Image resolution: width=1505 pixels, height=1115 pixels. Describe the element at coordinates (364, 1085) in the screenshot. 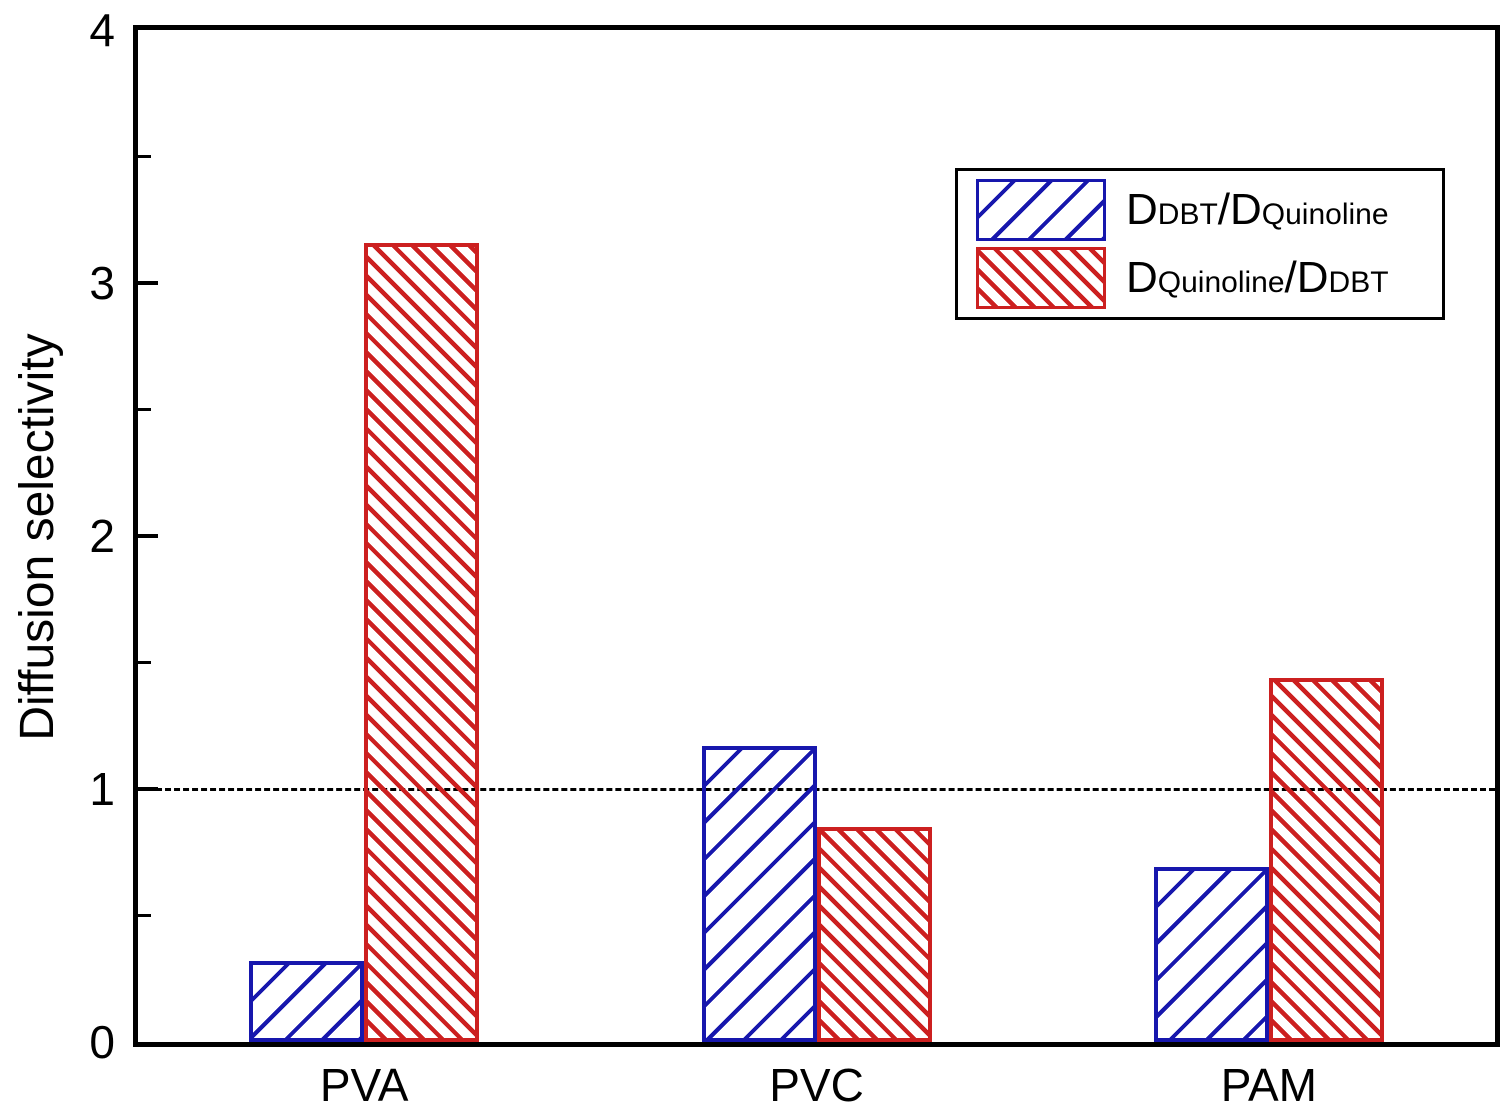

I see `x-axis-label-pva: PVA` at that location.